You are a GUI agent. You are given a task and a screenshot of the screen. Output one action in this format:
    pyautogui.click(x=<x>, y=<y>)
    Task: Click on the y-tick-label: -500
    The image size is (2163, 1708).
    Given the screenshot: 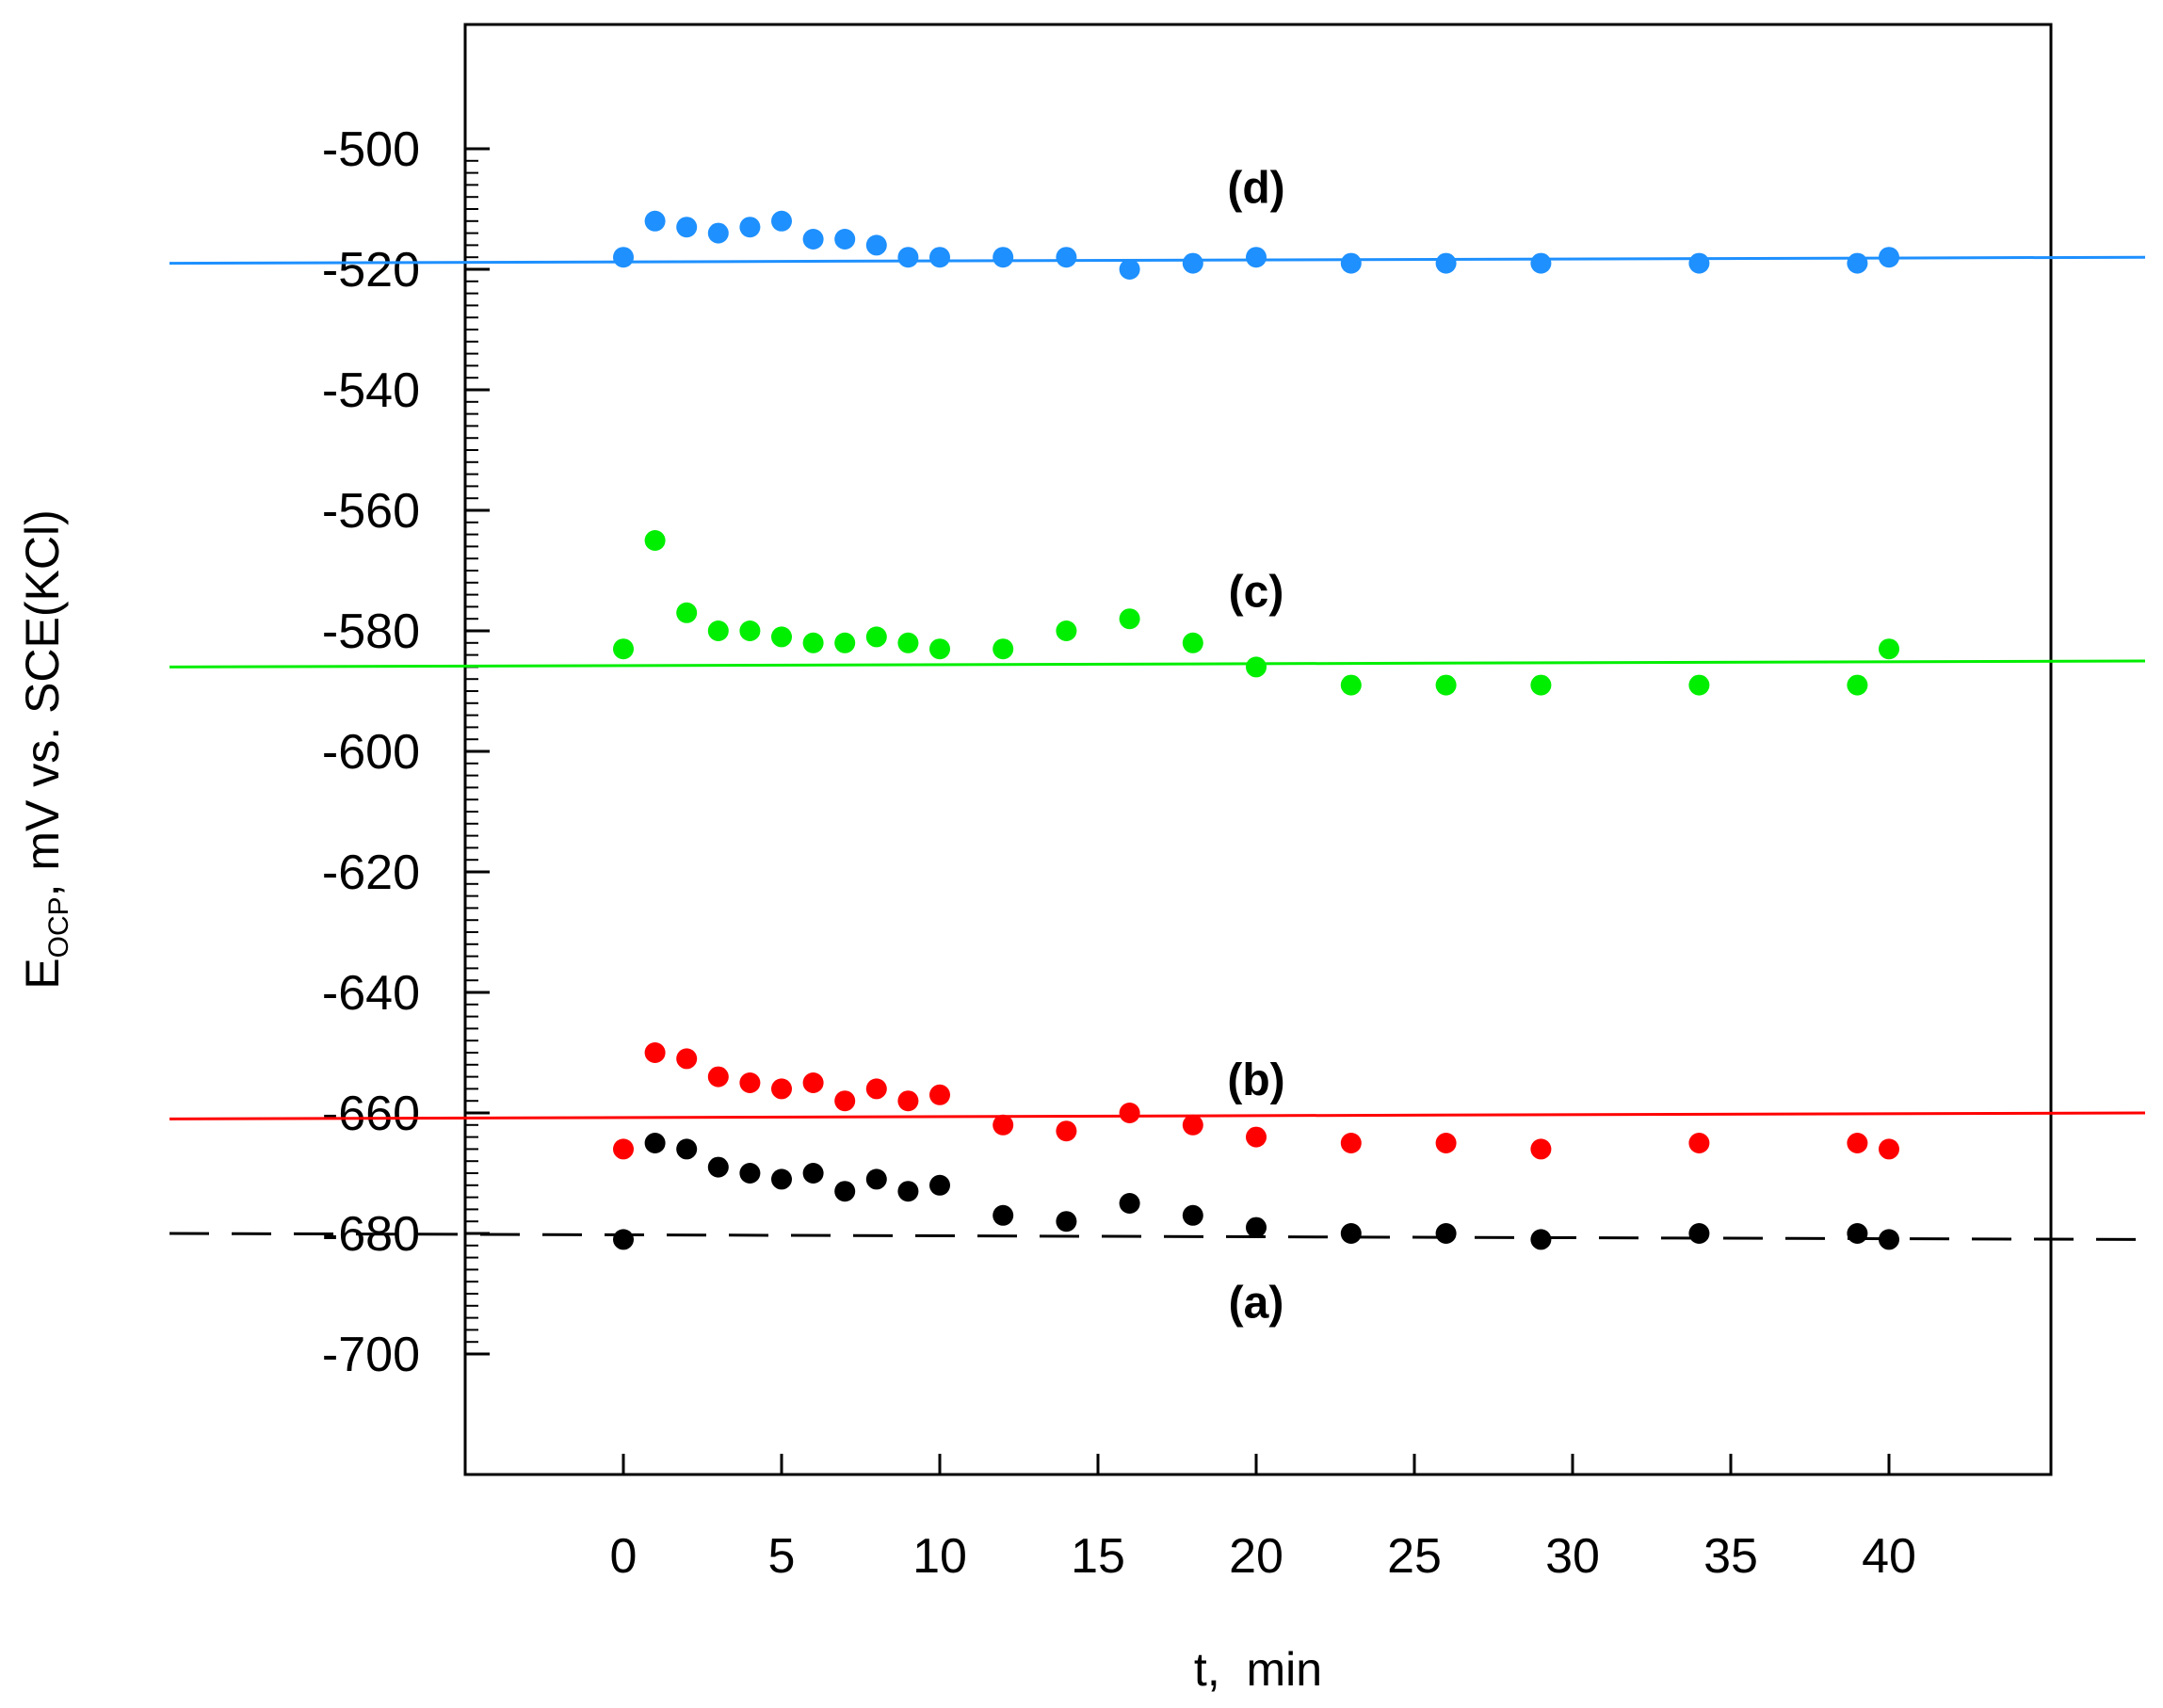 What is the action you would take?
    pyautogui.click(x=371, y=149)
    